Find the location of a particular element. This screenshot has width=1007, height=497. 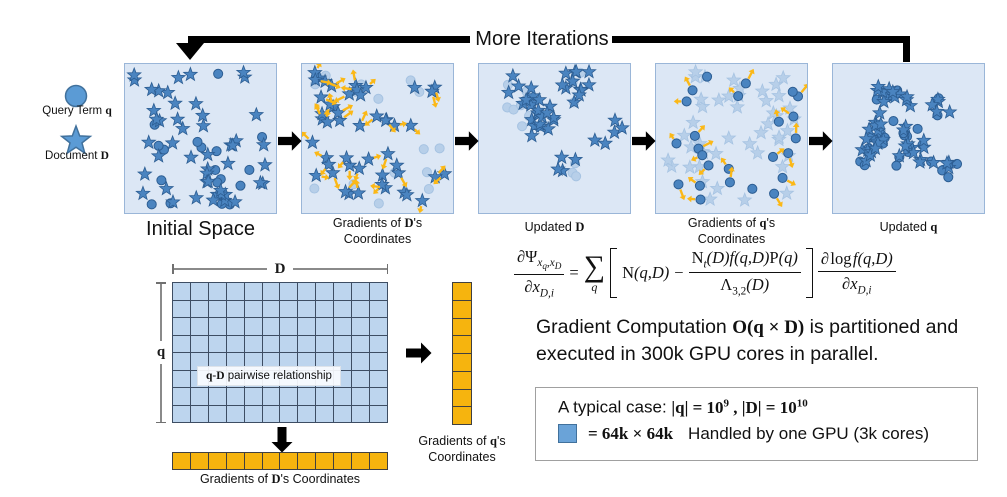

tail-num: ∂ log f(q,D) is located at coordinates (856, 261).